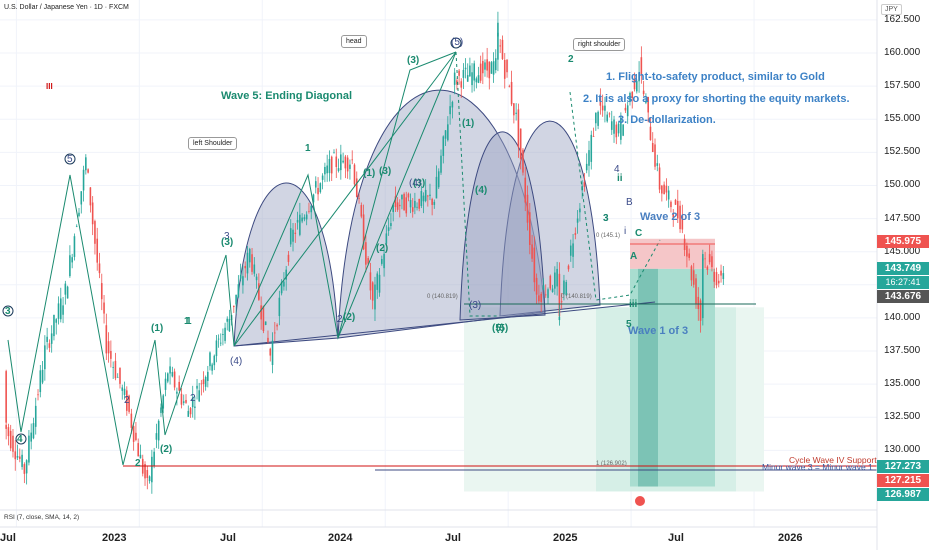 The width and height of the screenshot is (932, 550). I want to click on wave-line-dashed, so click(615, 196).